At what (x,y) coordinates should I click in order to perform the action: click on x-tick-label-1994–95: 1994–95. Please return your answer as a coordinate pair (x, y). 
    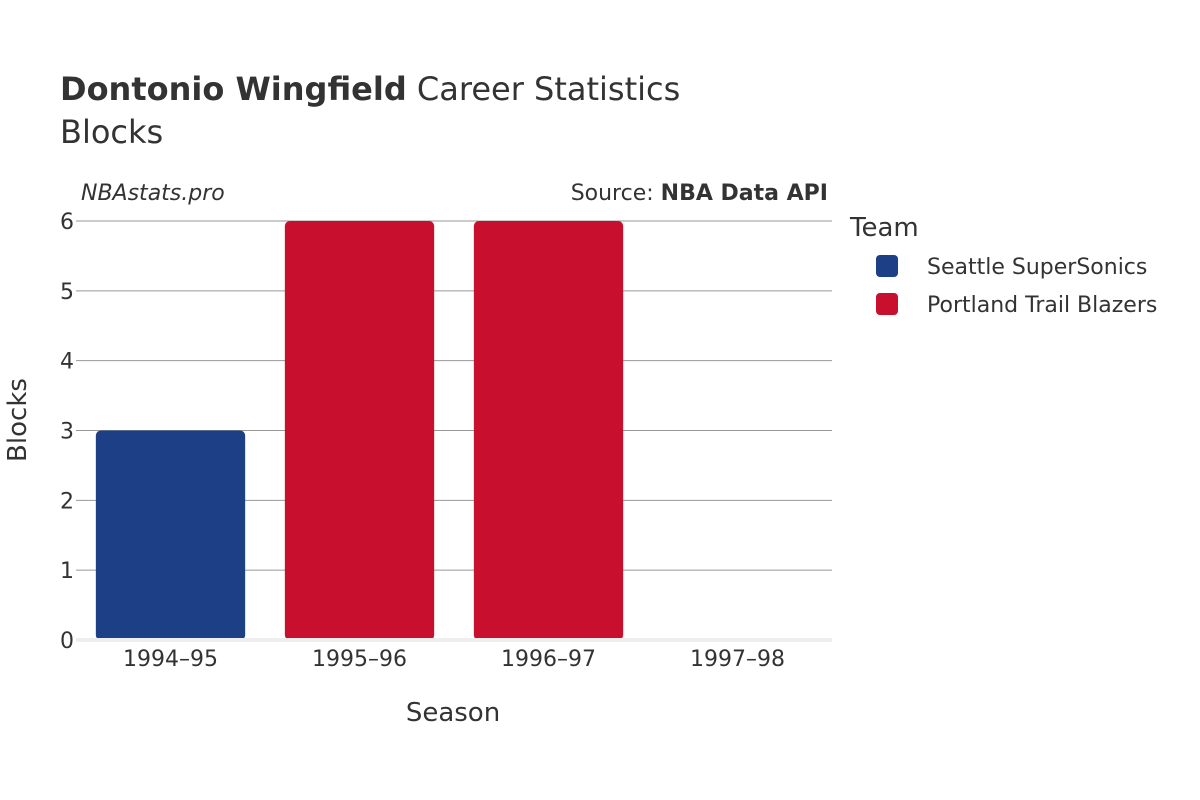
    Looking at the image, I should click on (170, 659).